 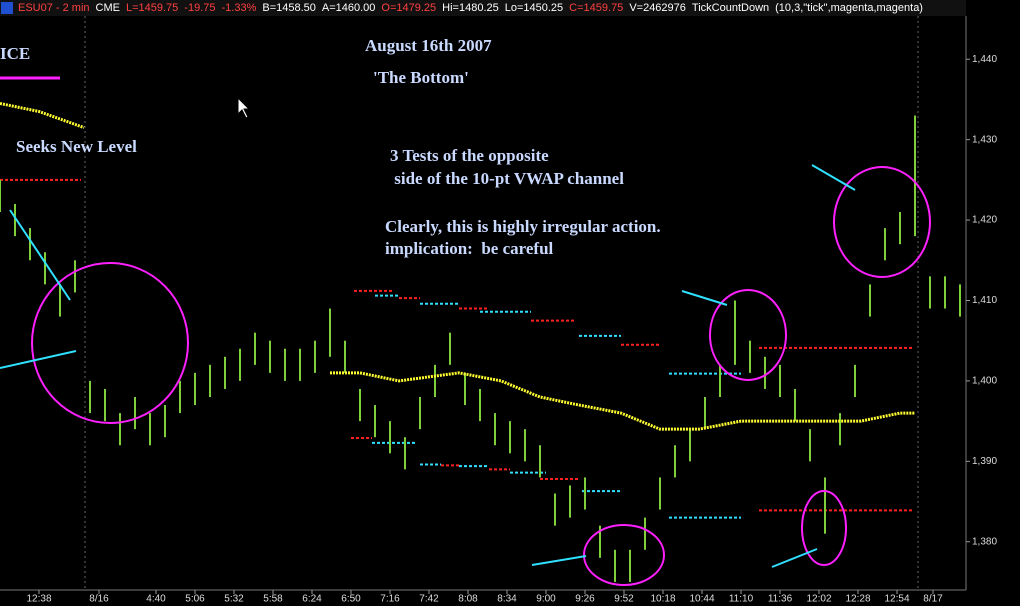 What do you see at coordinates (818, 599) in the screenshot?
I see `x-tick-label: 12:02` at bounding box center [818, 599].